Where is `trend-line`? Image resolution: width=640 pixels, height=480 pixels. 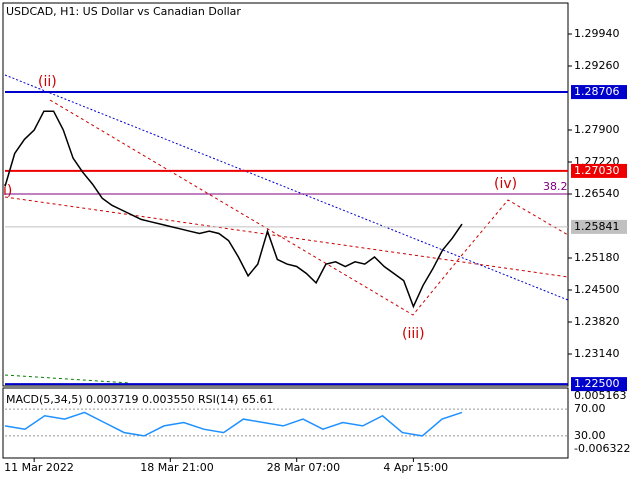 trend-line is located at coordinates (67, 379).